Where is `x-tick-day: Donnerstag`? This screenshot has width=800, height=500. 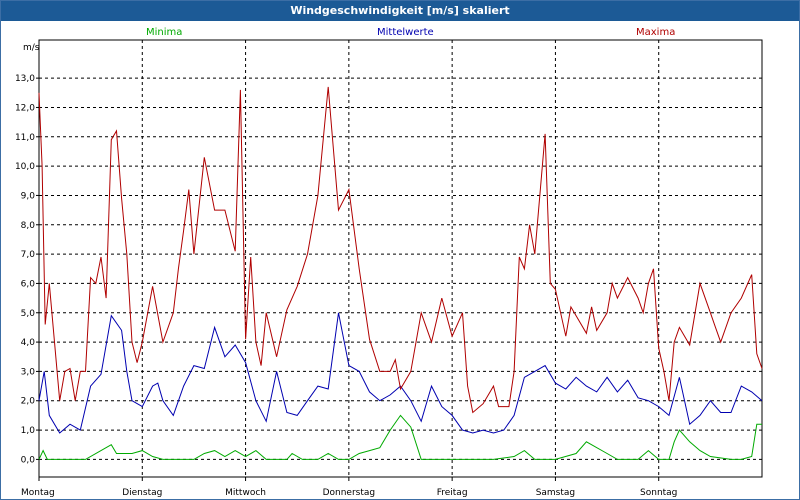 x-tick-day: Donnerstag is located at coordinates (349, 493).